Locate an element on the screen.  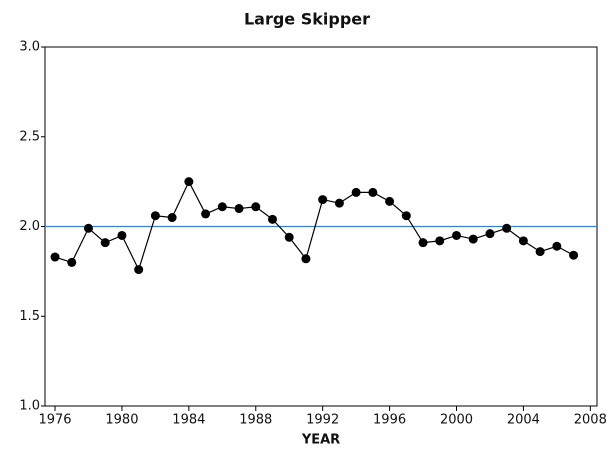
x-tick-label: 2000 is located at coordinates (456, 420).